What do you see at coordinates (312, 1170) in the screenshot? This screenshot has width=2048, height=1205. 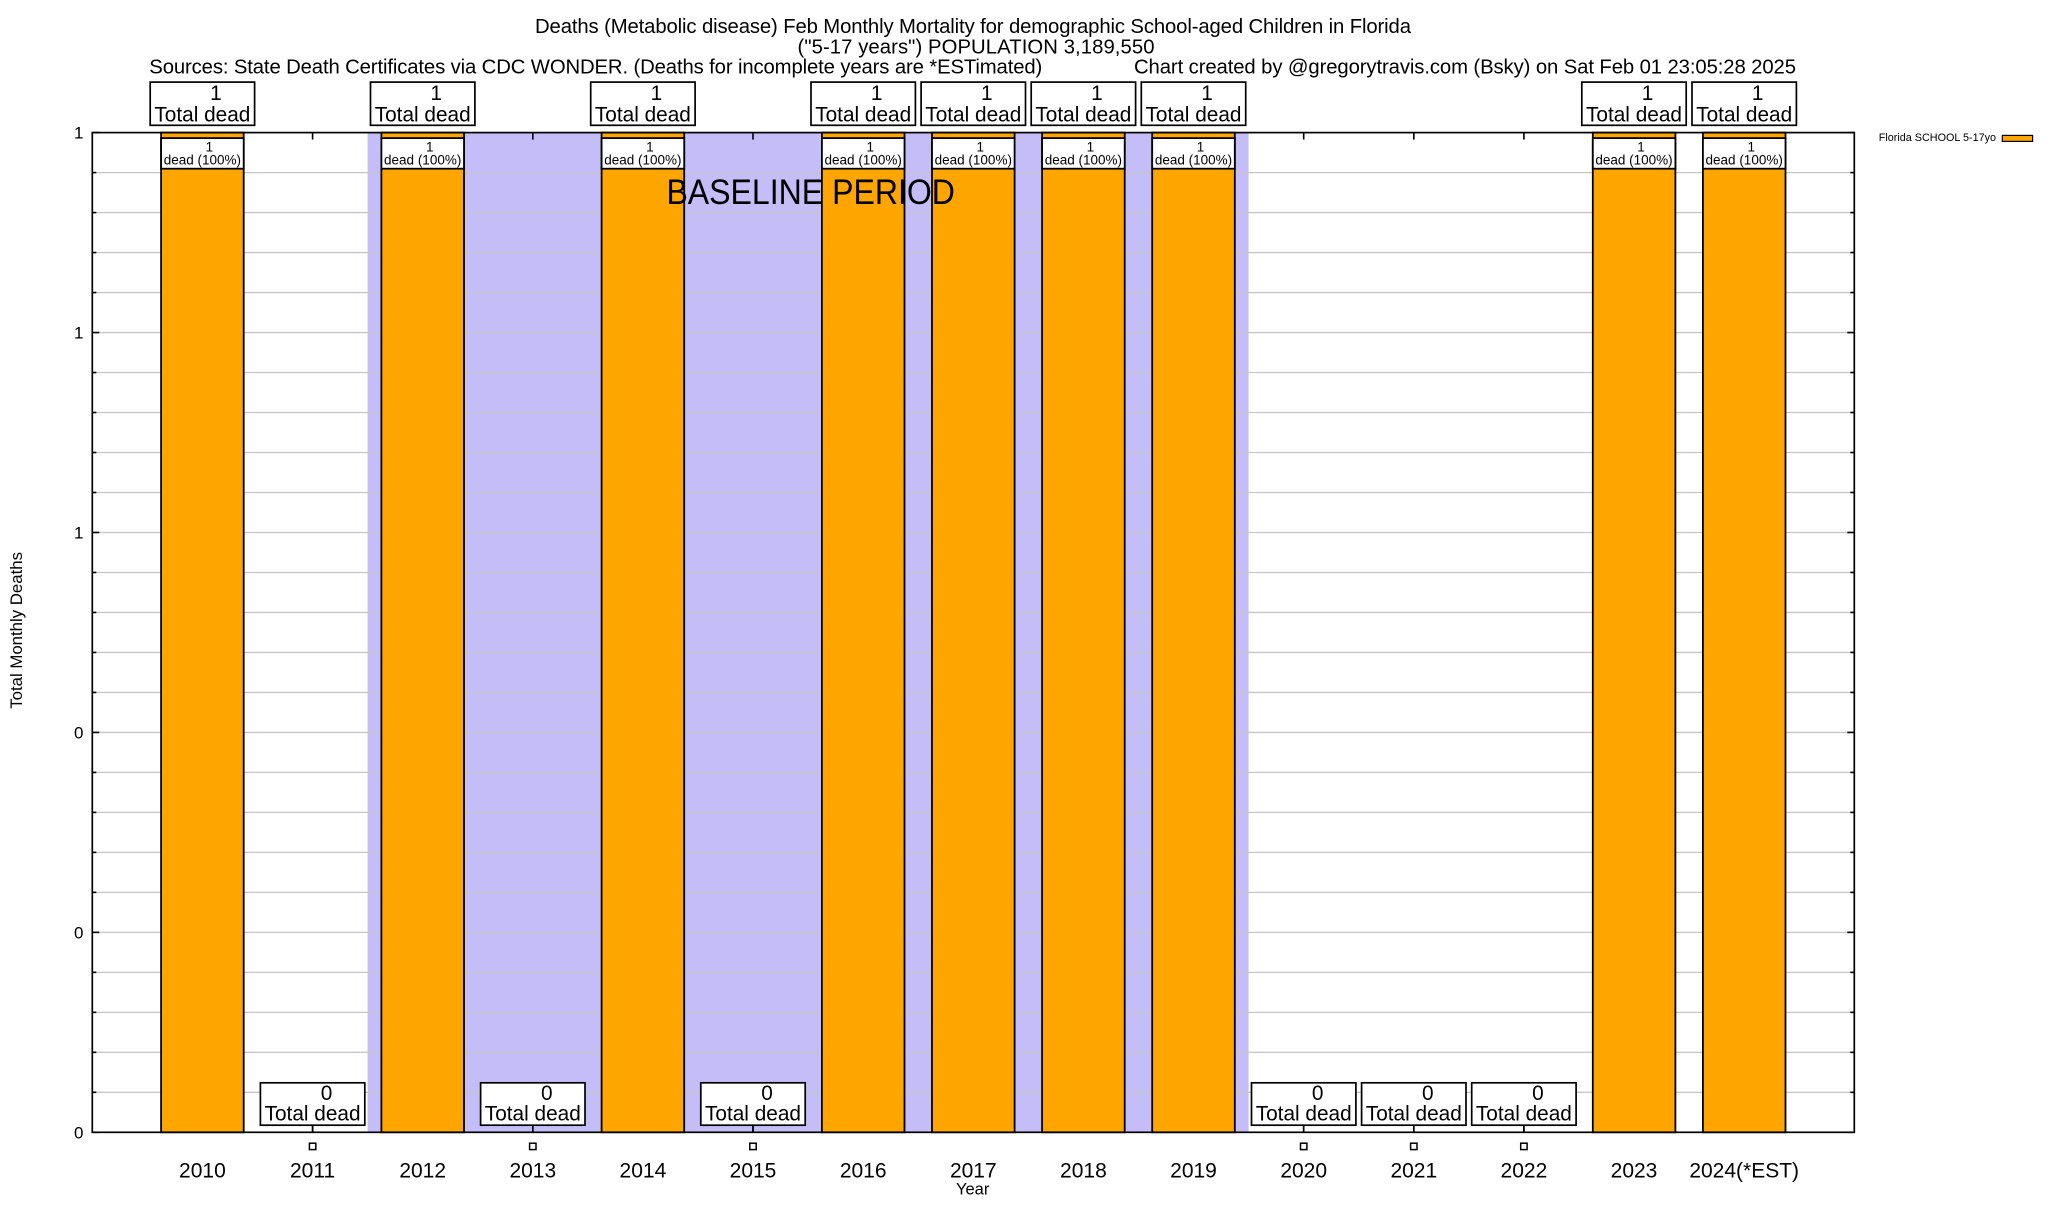 I see `svg-text: 2011` at bounding box center [312, 1170].